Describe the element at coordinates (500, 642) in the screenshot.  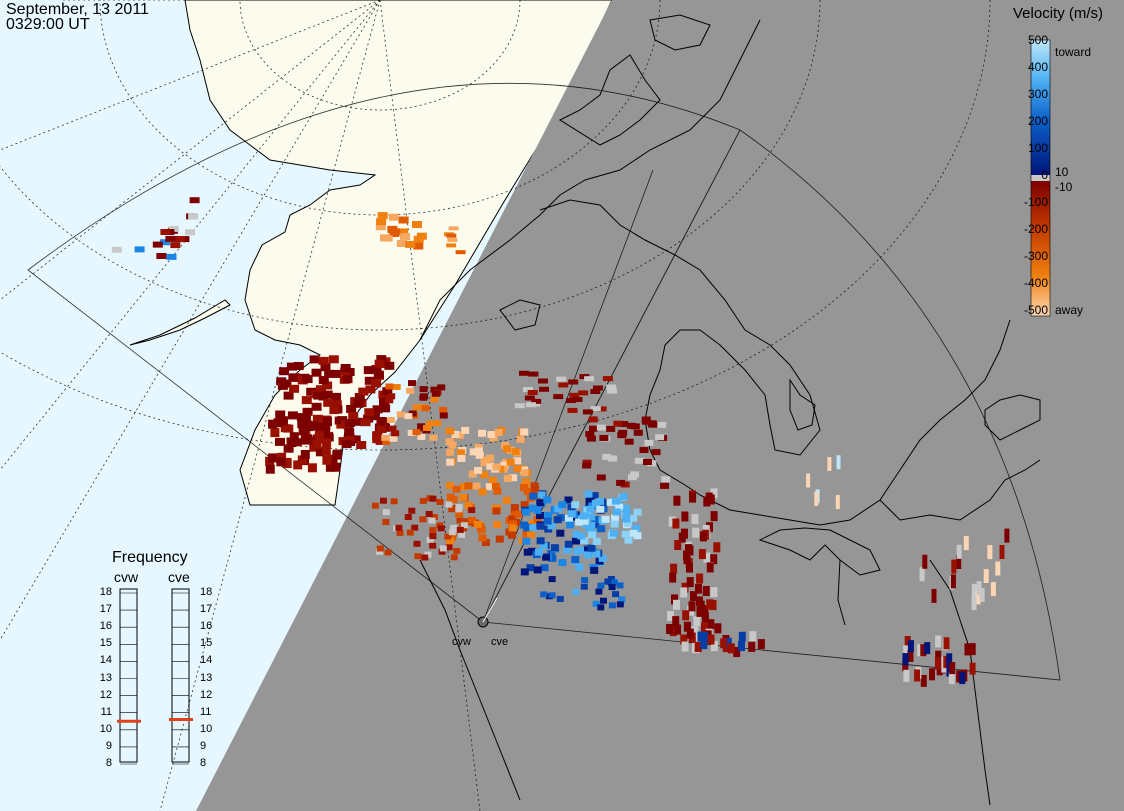
I see `radar-label-cve: cve` at that location.